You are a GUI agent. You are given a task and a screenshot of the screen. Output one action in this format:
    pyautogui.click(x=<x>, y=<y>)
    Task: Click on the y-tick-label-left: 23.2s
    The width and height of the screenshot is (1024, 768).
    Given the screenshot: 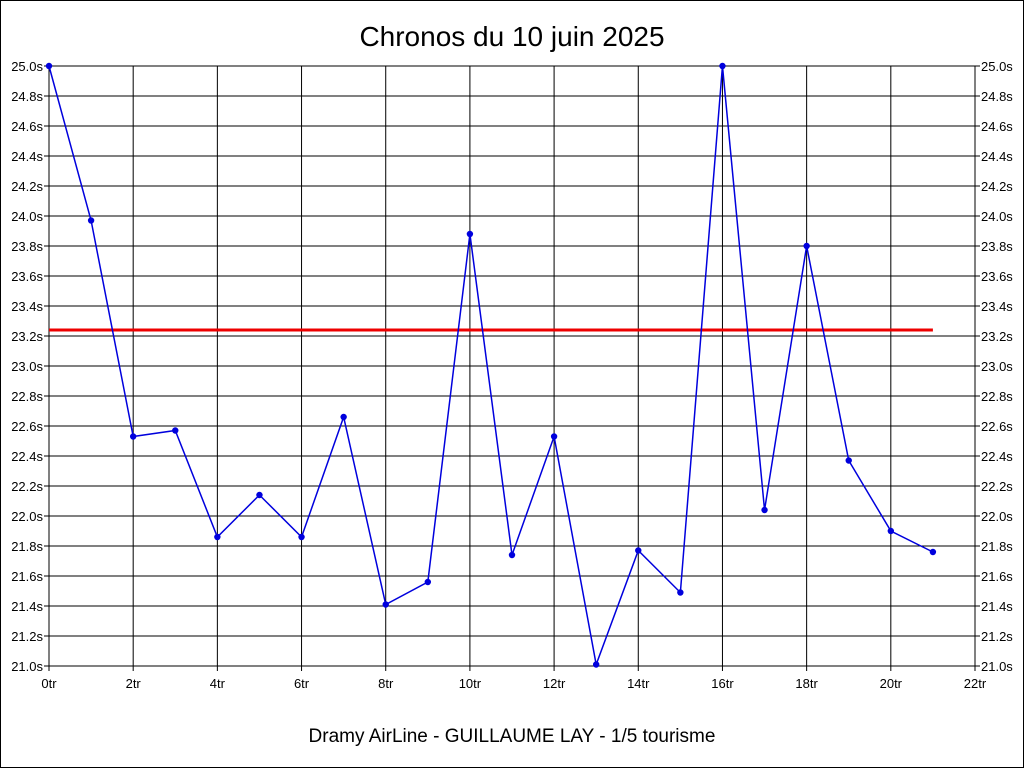 What is the action you would take?
    pyautogui.click(x=27, y=336)
    